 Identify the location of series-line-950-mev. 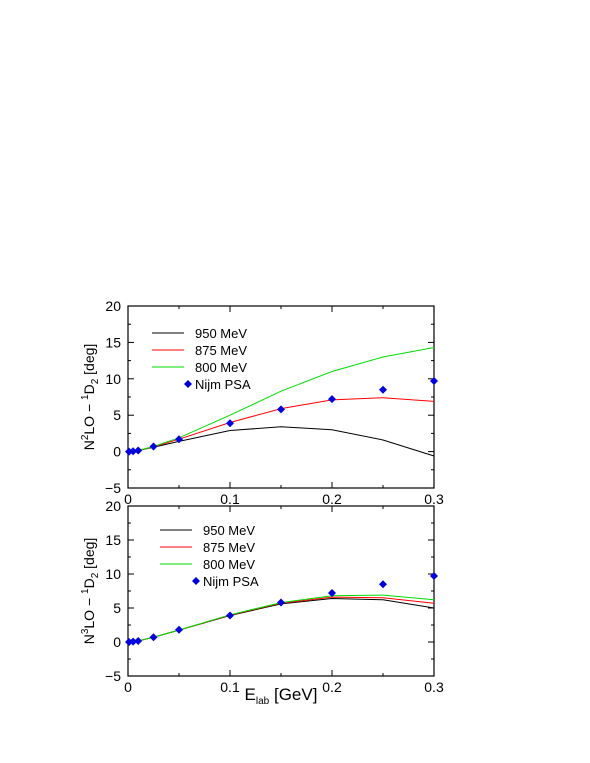
(281, 441).